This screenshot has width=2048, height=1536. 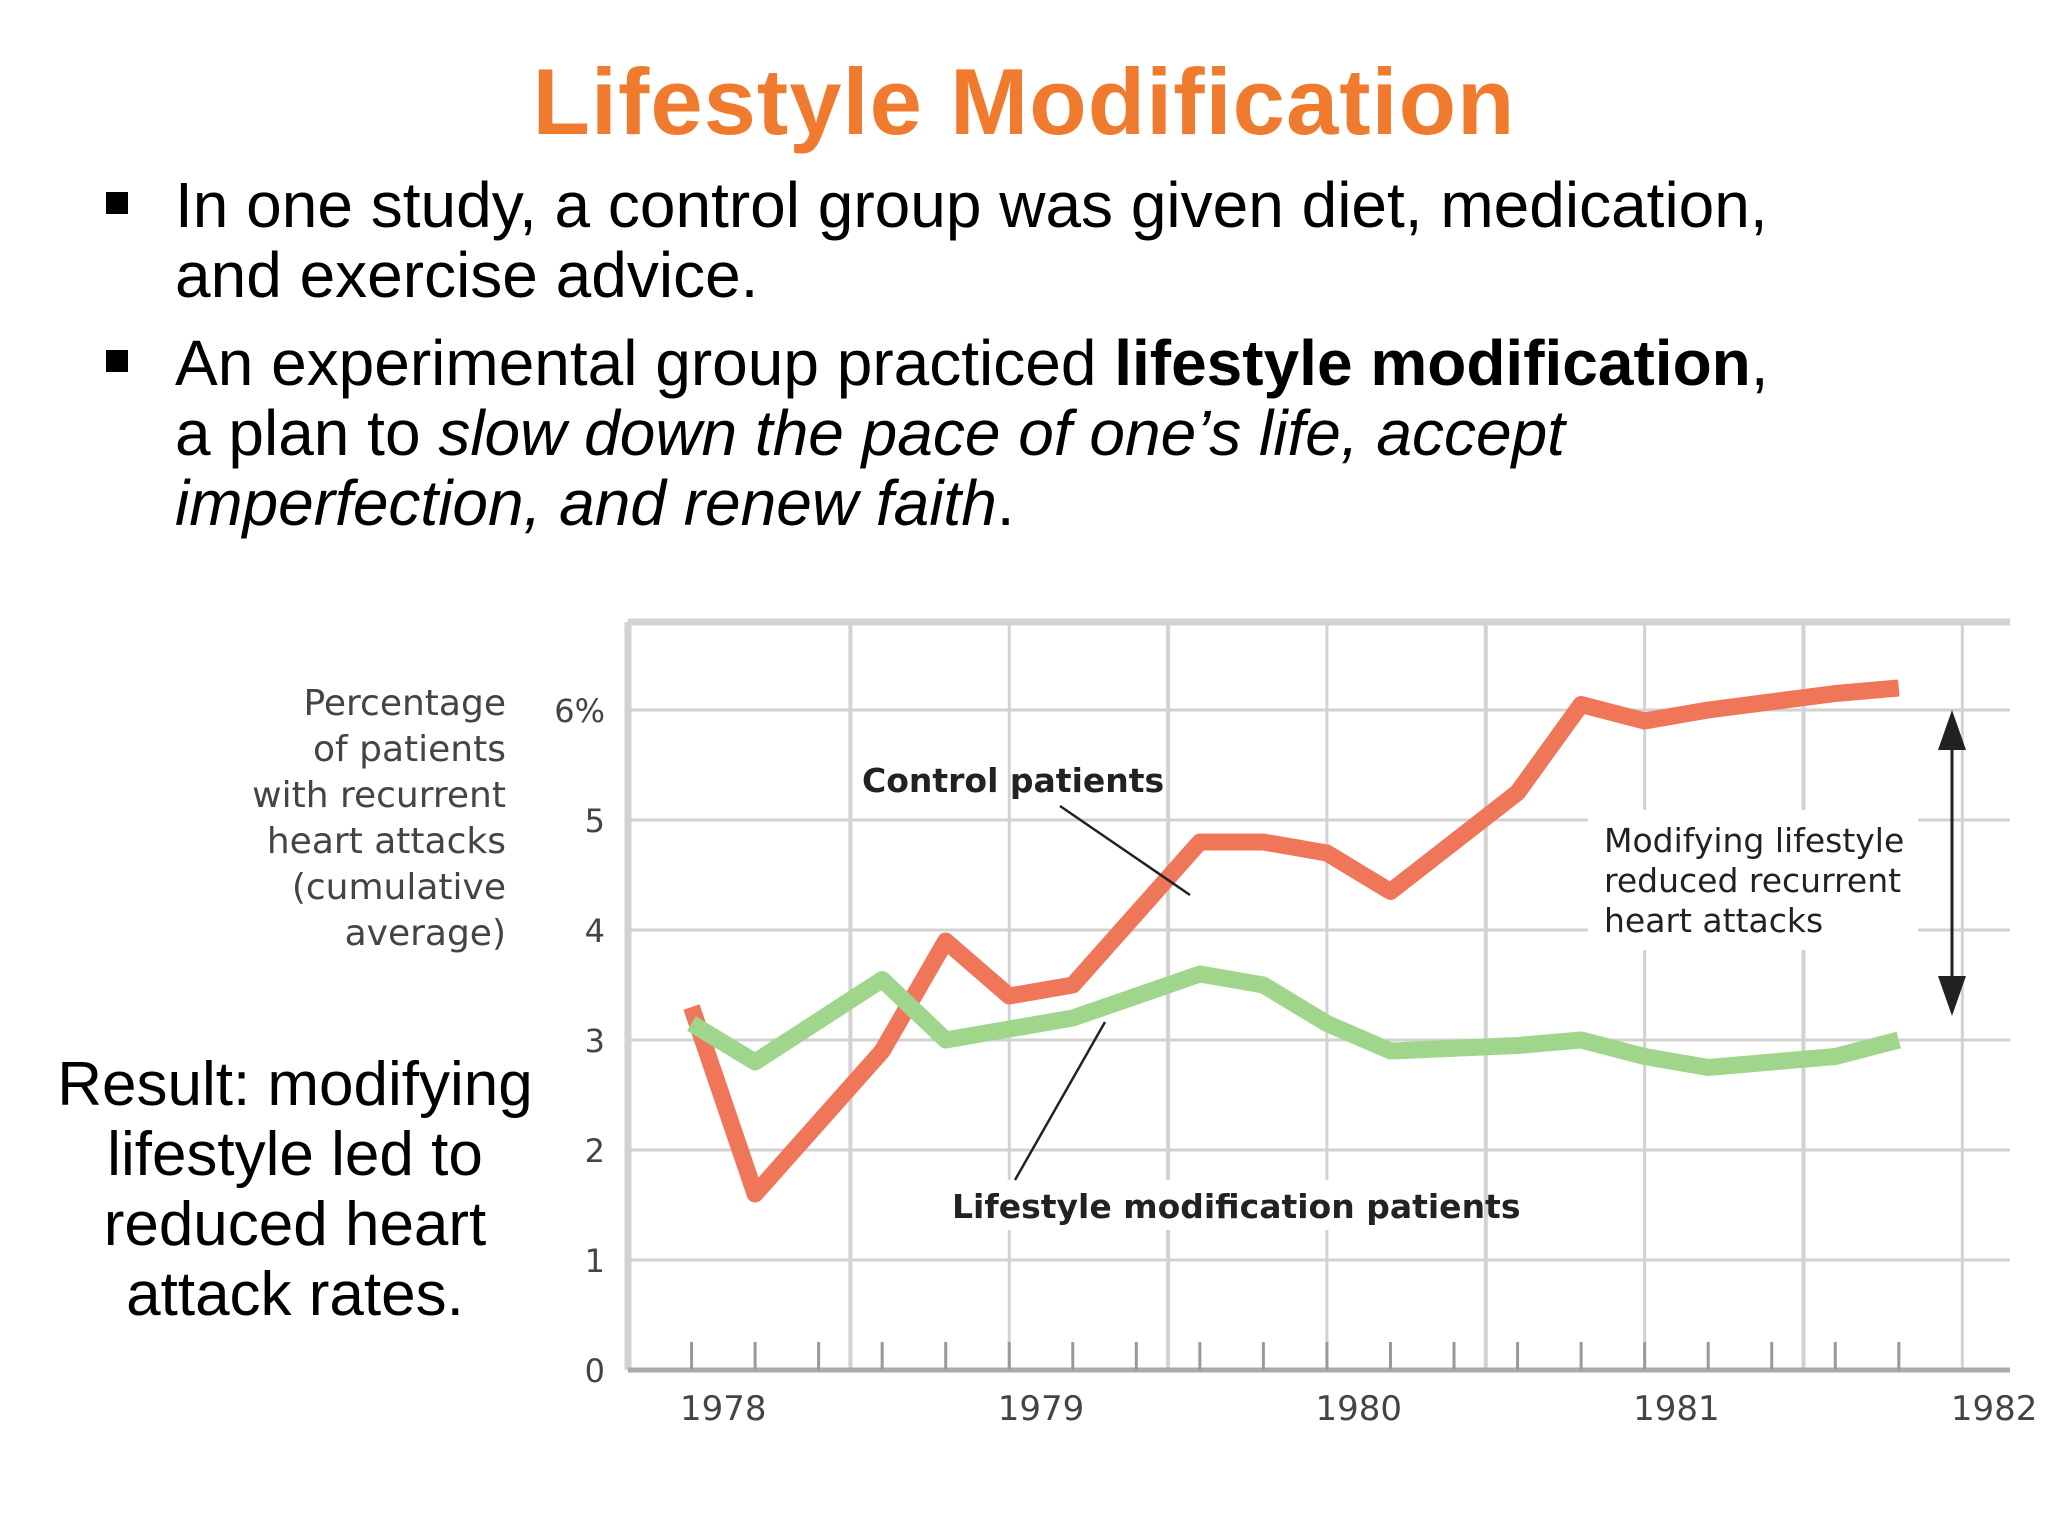 I want to click on reduction-note-bg, so click(x=1753, y=880).